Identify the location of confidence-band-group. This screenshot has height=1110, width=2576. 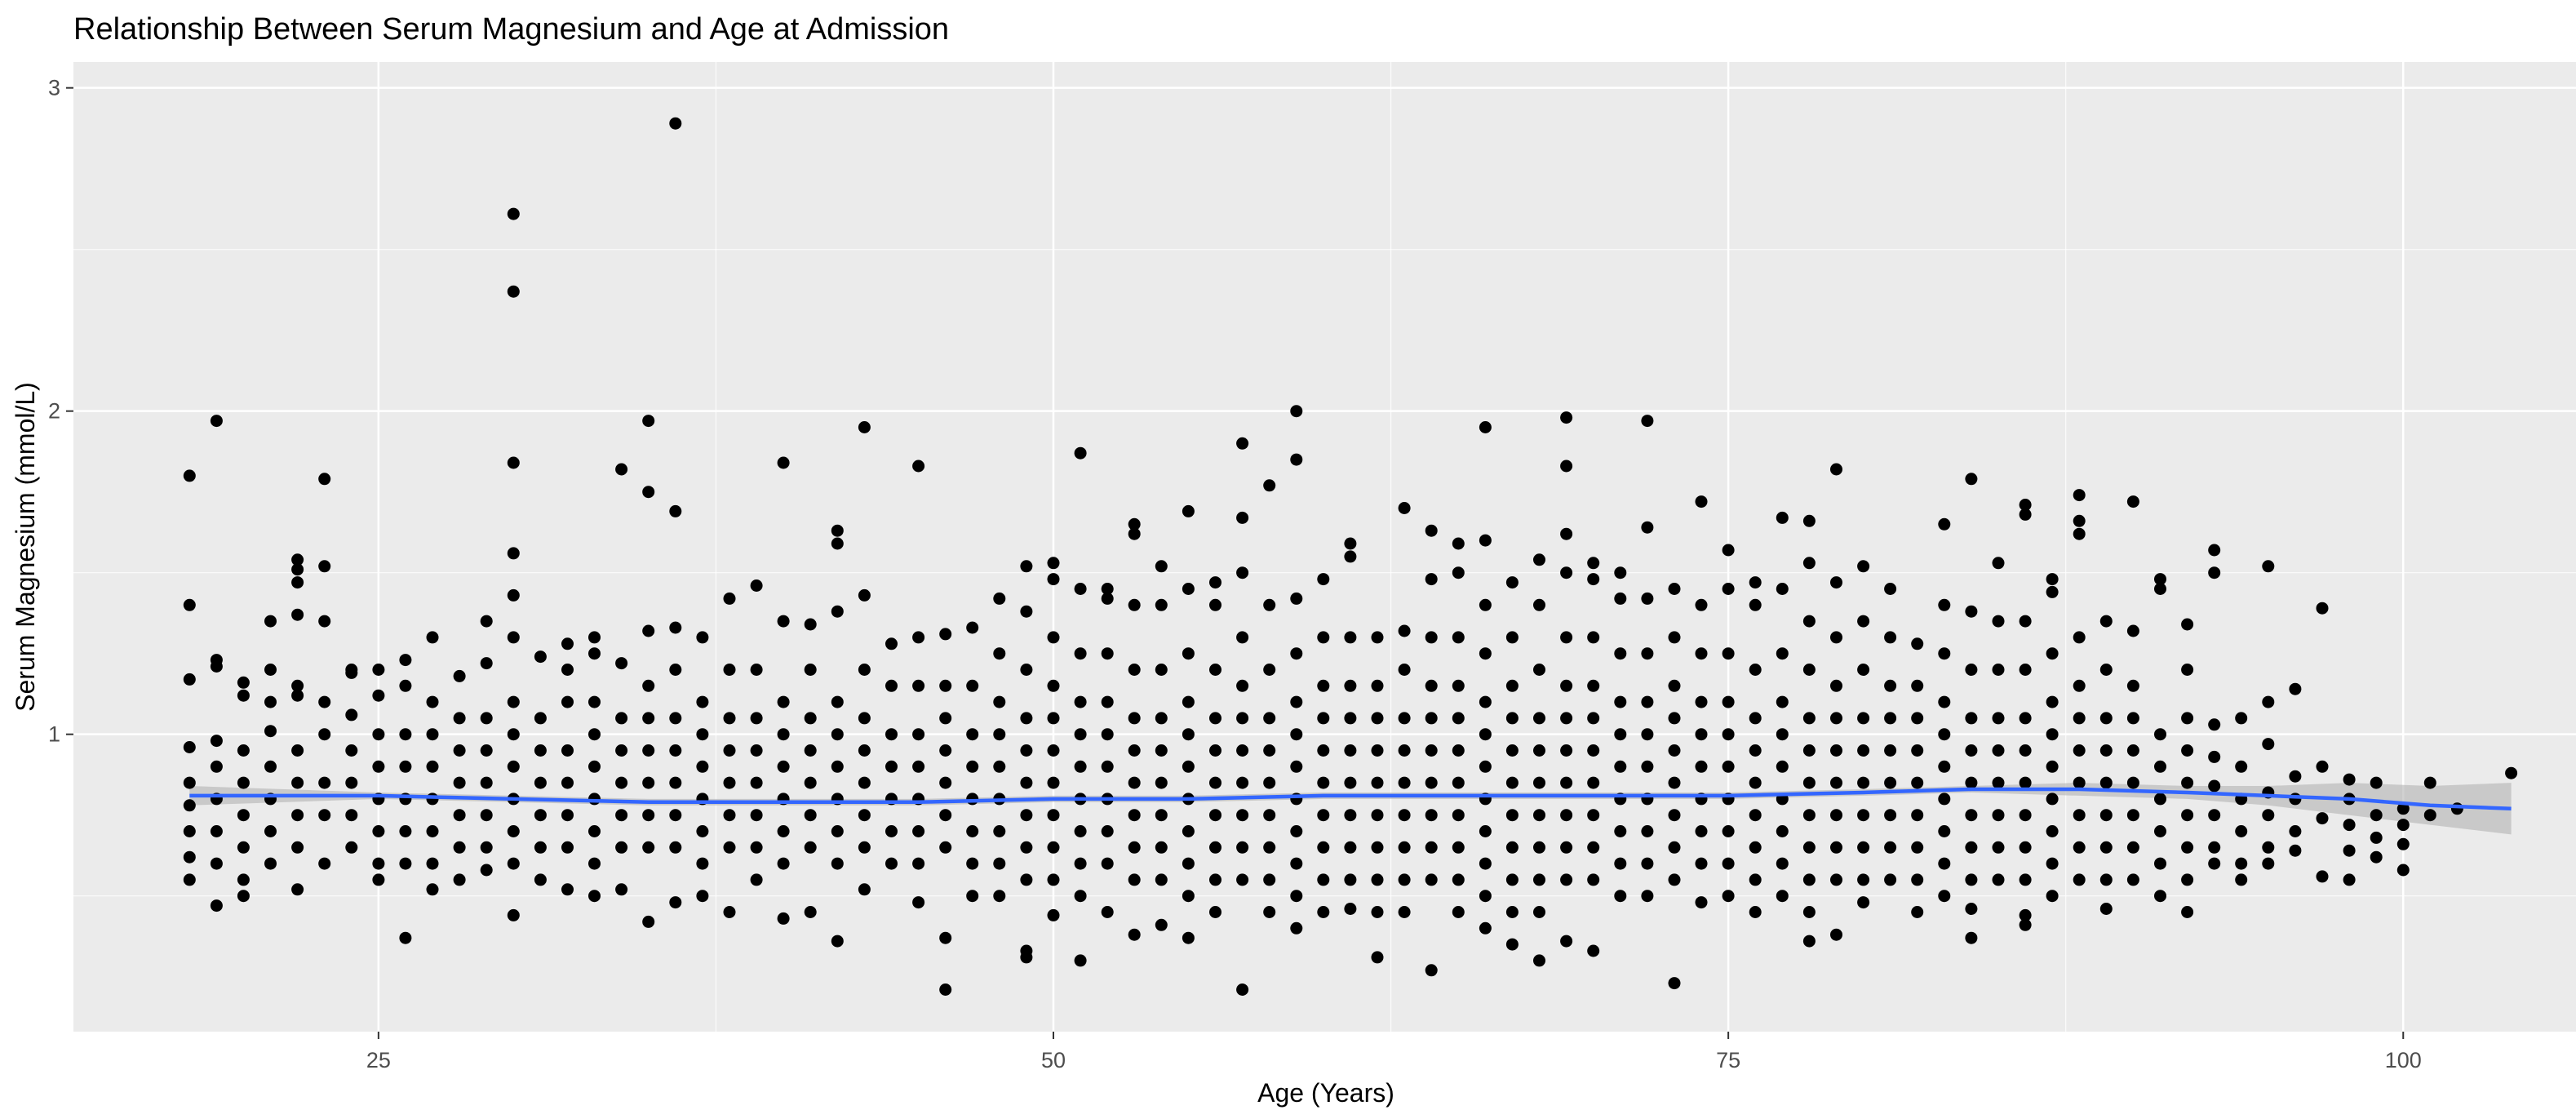
(1350, 809).